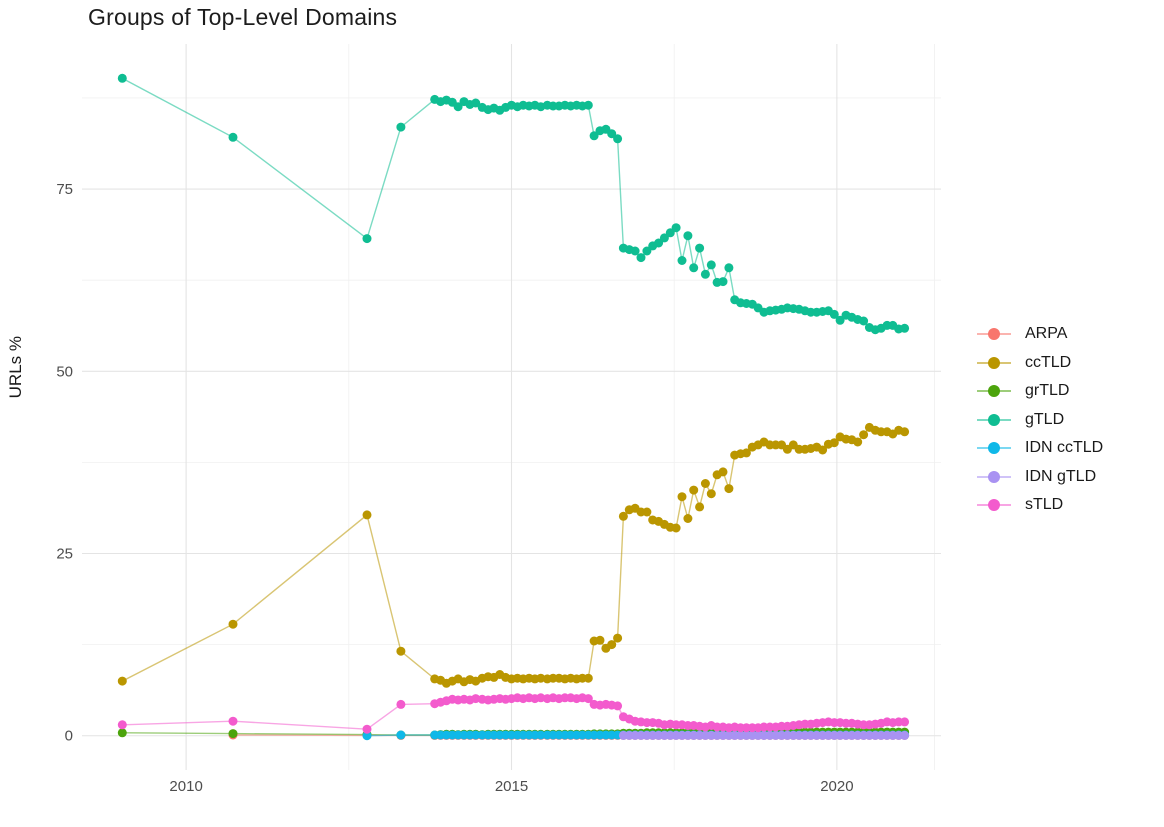  I want to click on legend-item-IDN-gTLD: IDN gTLD, so click(1040, 477).